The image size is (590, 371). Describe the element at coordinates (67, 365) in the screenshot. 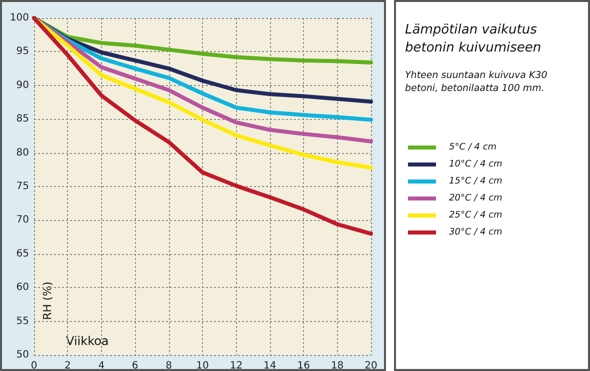

I see `x-tick-label: 2` at that location.